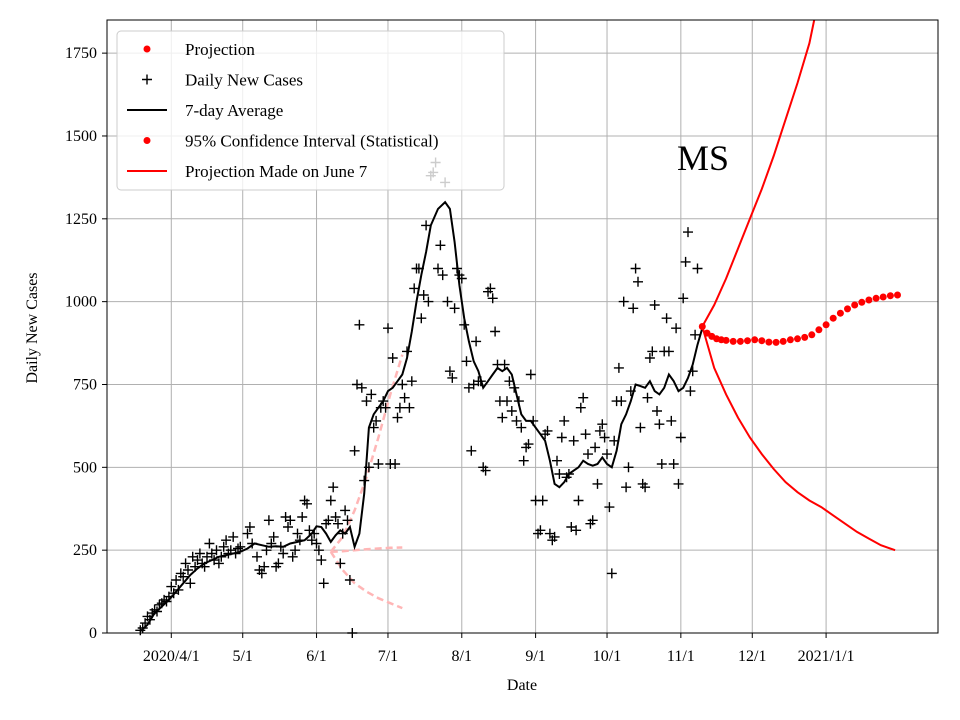 The height and width of the screenshot is (720, 960). Describe the element at coordinates (147, 140) in the screenshot. I see `legend-dot-icon` at that location.